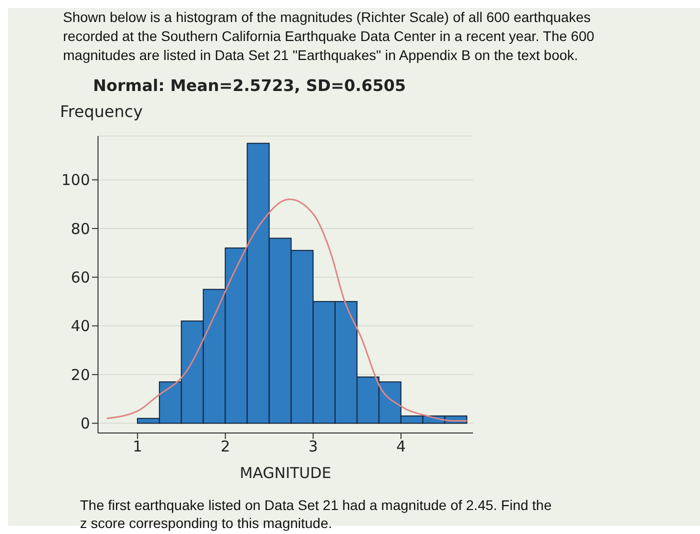 This screenshot has height=534, width=700. What do you see at coordinates (329, 36) in the screenshot?
I see `text: Shown below is a histogram of the magnitudes (Richter Scale) of all 600 earthquakes recorded at the Southern California Earthquake Data Center in a recent year. The 600 magnitudes are listed in Data Set 21 "Earthquakes" in Appendix B on the text book.` at bounding box center [329, 36].